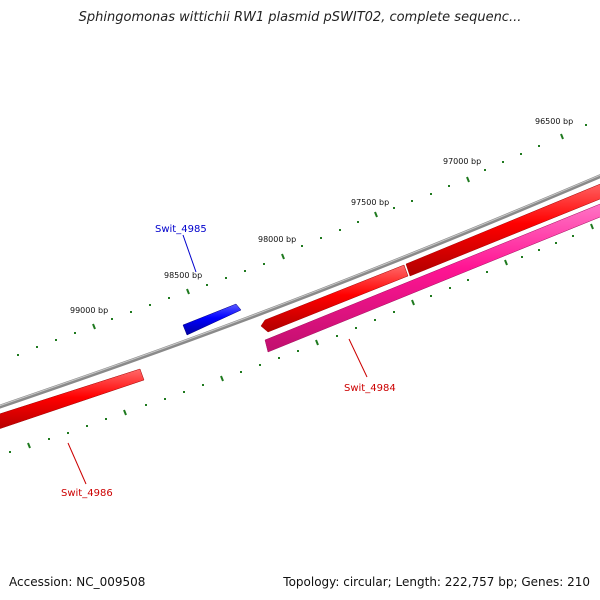  I want to click on gene-arrow-swit-4984-forward, so click(334, 298).